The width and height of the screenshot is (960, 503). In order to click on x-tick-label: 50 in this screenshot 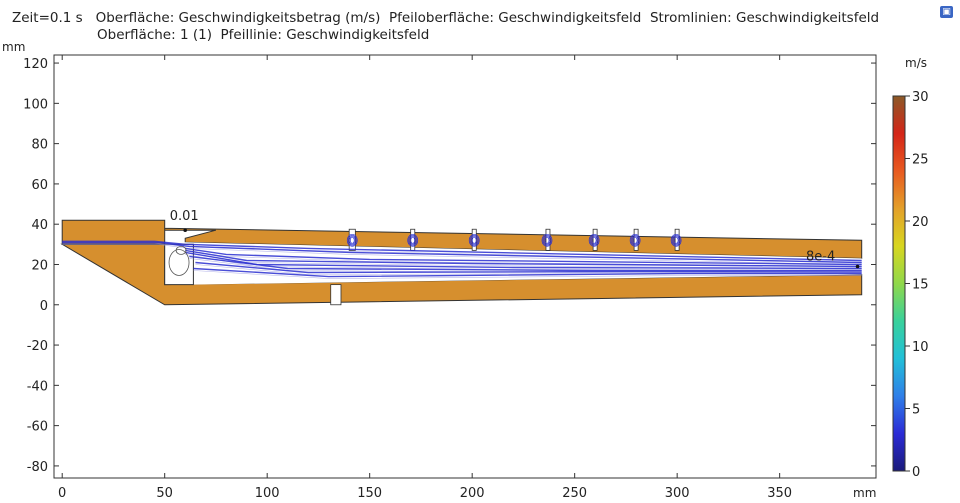, I will do `click(164, 493)`.